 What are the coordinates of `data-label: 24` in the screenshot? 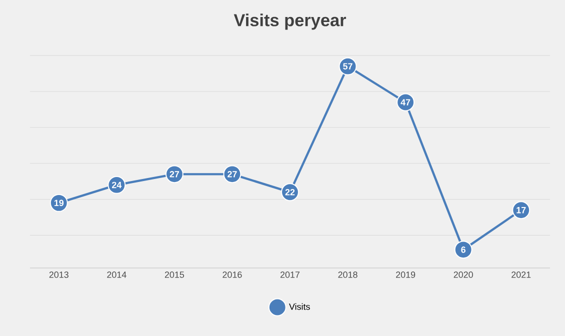 It's located at (117, 185).